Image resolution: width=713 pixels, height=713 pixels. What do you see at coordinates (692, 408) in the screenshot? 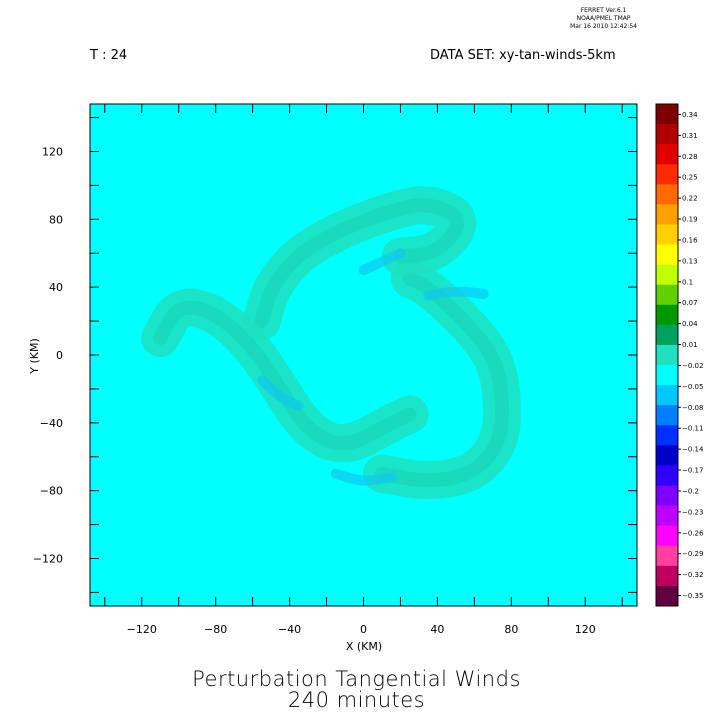
I see `colorbar-label: −0.08` at bounding box center [692, 408].